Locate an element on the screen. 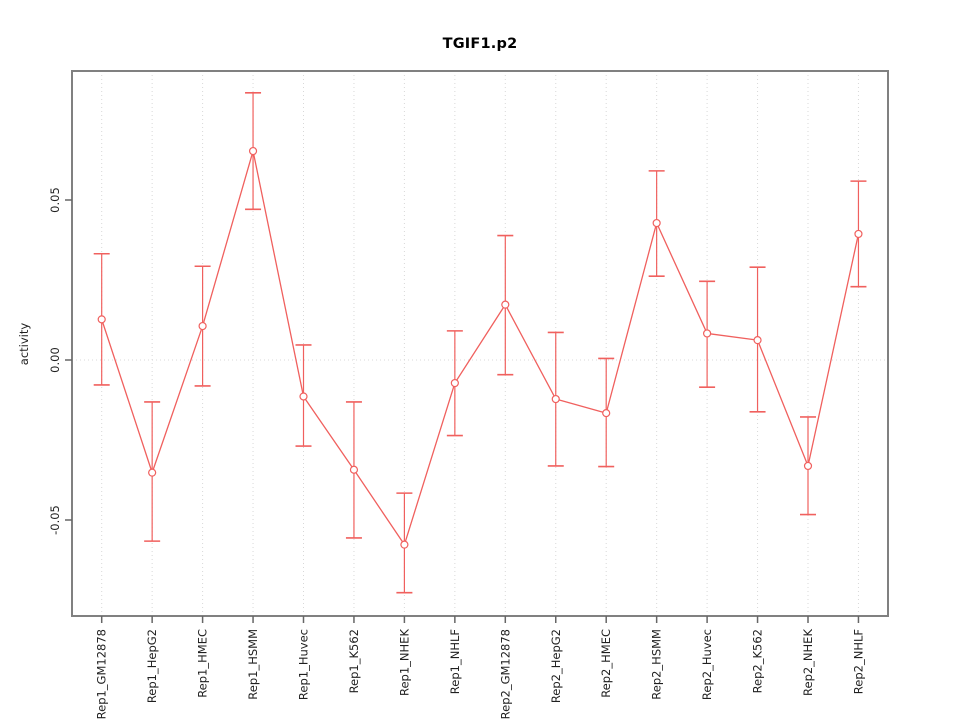  x-tick-label: Rep1_NHLF is located at coordinates (455, 661).